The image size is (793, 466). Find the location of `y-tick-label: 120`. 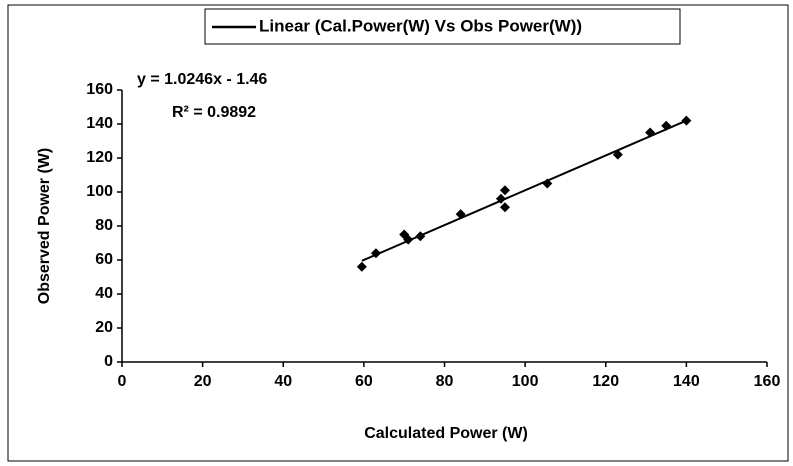

y-tick-label: 120 is located at coordinates (99, 157).